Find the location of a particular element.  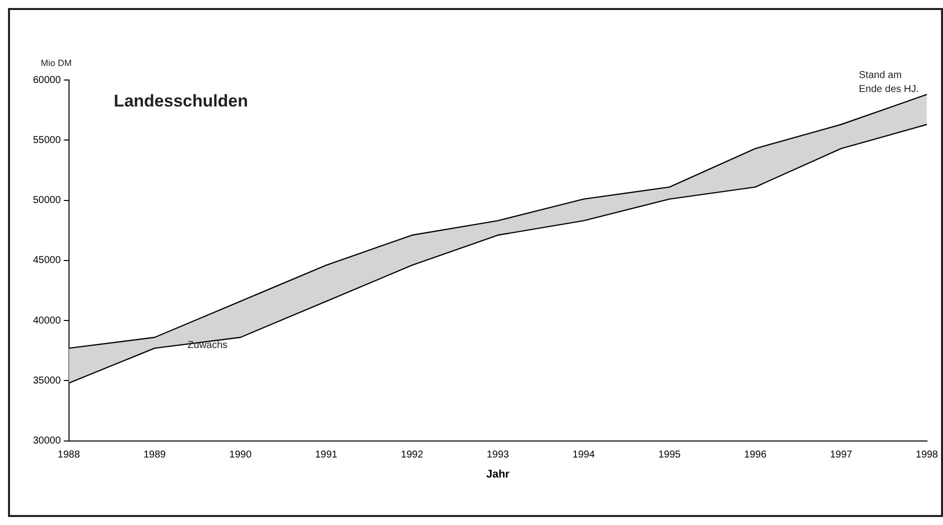

text: Landesschulden is located at coordinates (181, 101).